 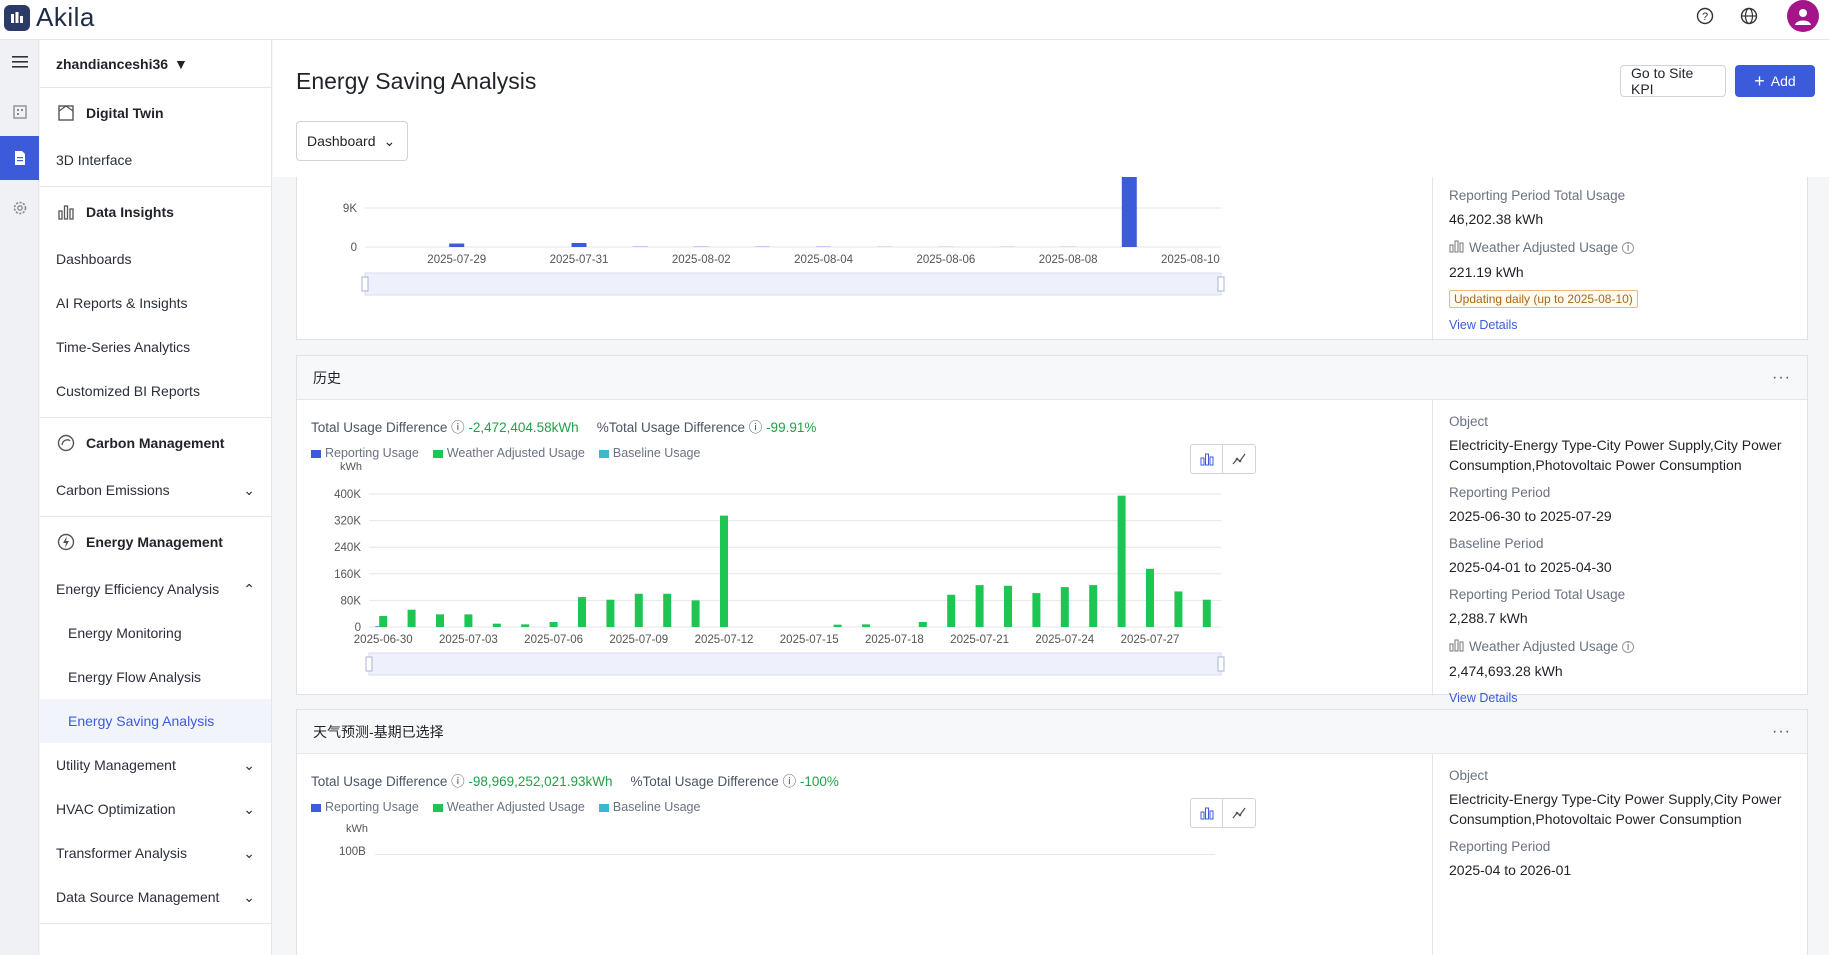 What do you see at coordinates (795, 664) in the screenshot?
I see `zoom-slider` at bounding box center [795, 664].